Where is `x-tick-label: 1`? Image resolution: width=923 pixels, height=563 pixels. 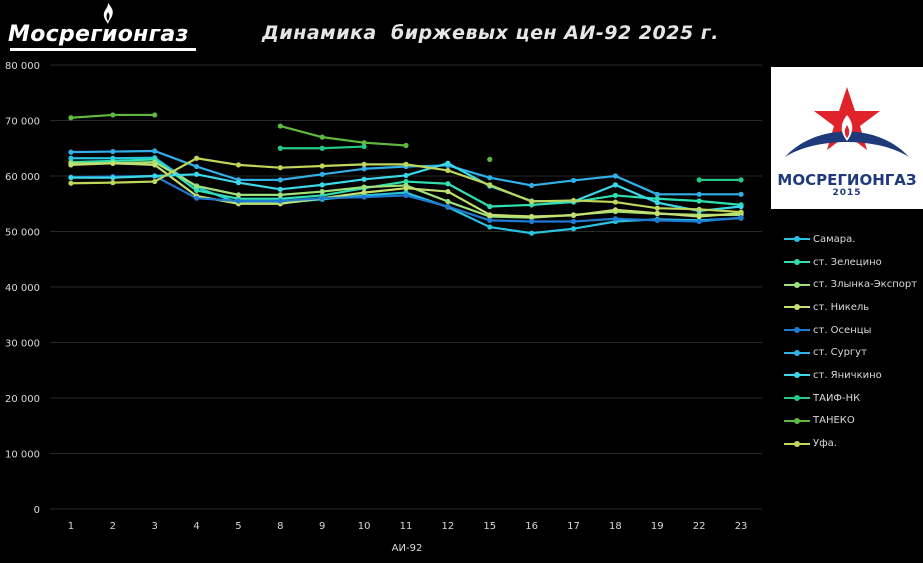 x-tick-label: 1 is located at coordinates (71, 526).